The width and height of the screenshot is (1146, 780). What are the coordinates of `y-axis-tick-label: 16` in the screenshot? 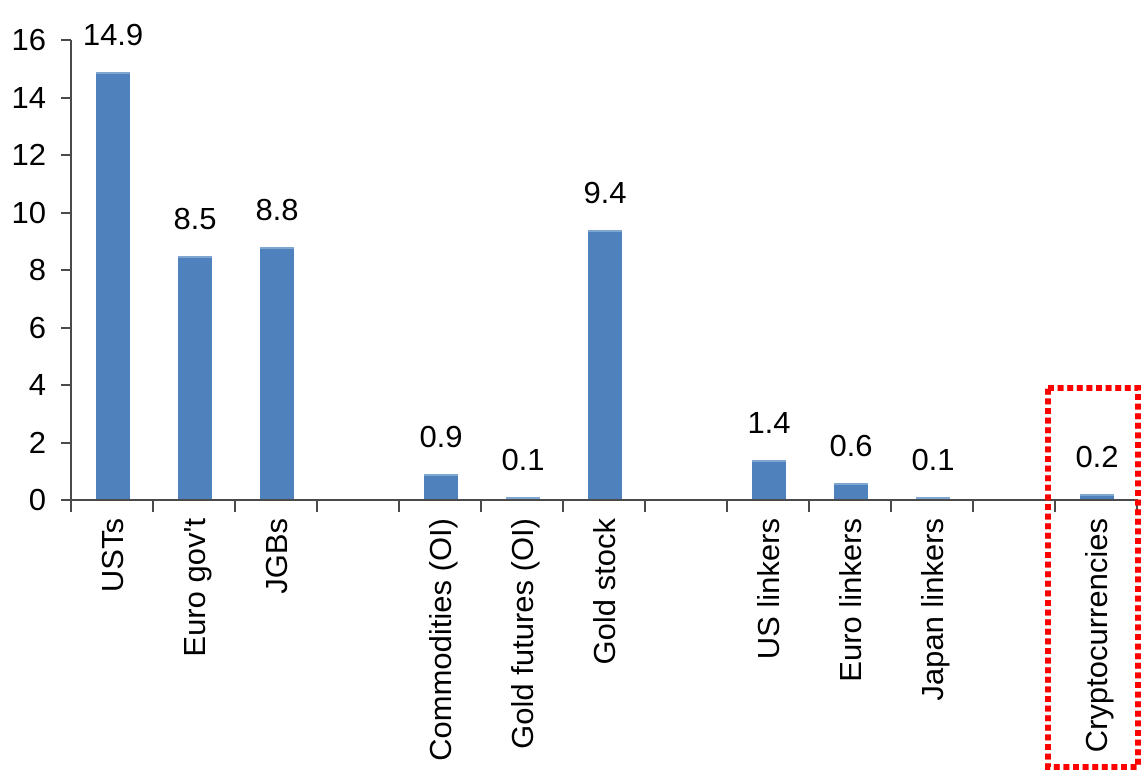 It's located at (28, 39).